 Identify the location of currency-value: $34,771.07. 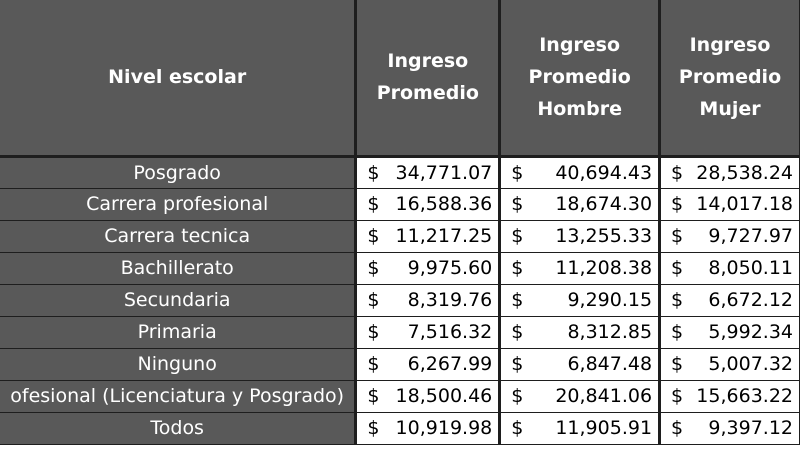
(429, 173).